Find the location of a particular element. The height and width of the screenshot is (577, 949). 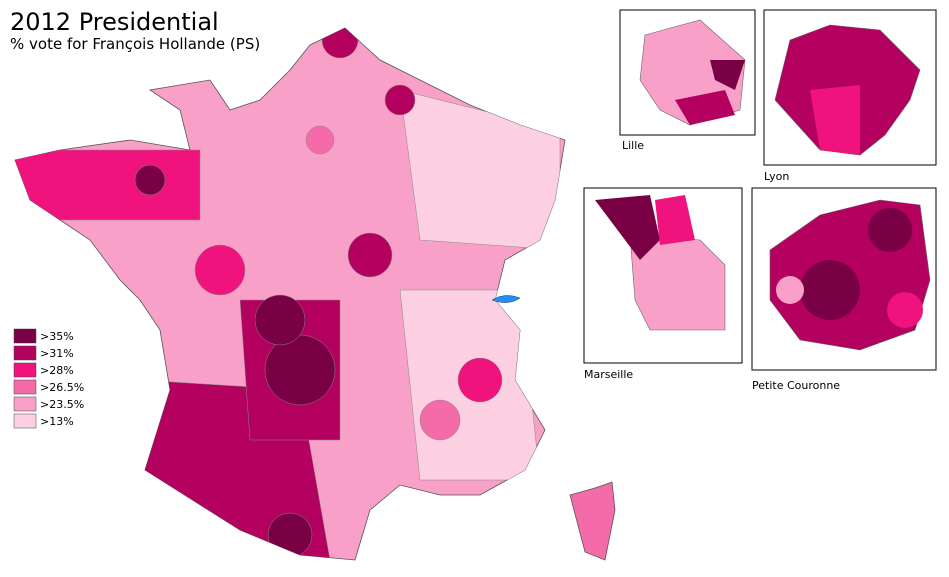

legend-label: >35% is located at coordinates (57, 336).